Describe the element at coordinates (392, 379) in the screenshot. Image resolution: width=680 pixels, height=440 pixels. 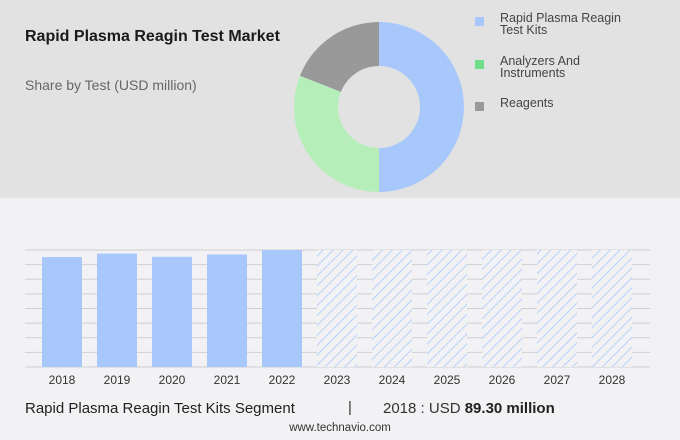
I see `x-tick-label: 2024` at that location.